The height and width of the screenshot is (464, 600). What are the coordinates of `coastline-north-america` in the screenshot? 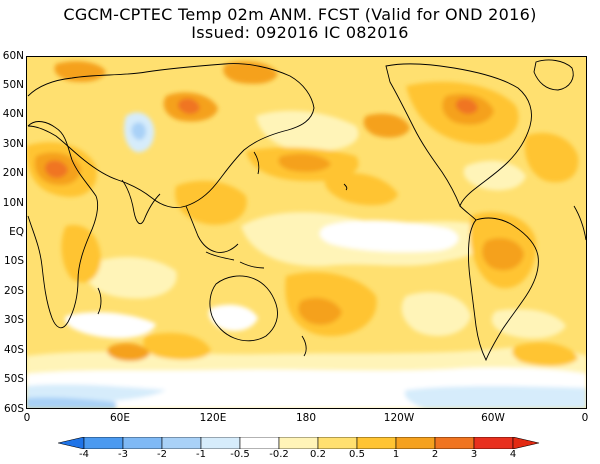 It's located at (458, 135).